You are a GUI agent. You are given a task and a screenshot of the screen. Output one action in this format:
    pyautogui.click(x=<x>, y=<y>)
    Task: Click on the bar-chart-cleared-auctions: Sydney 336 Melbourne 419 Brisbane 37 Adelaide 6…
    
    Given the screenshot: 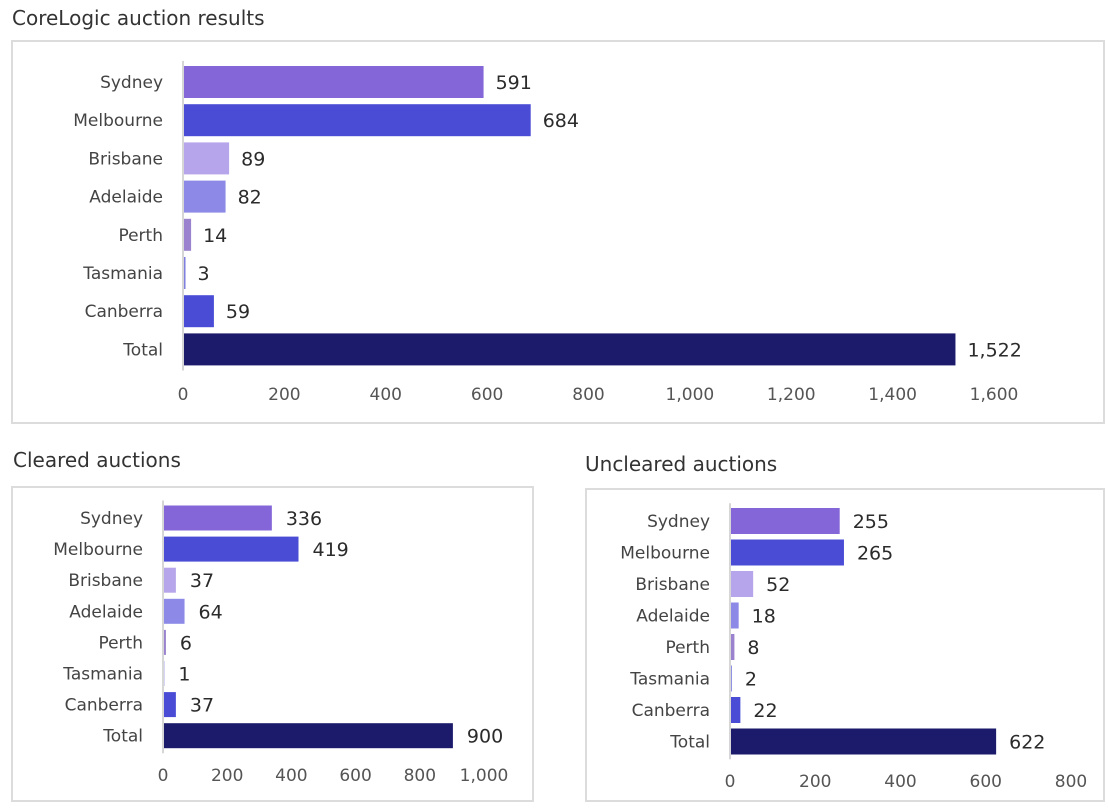 What is the action you would take?
    pyautogui.click(x=281, y=643)
    